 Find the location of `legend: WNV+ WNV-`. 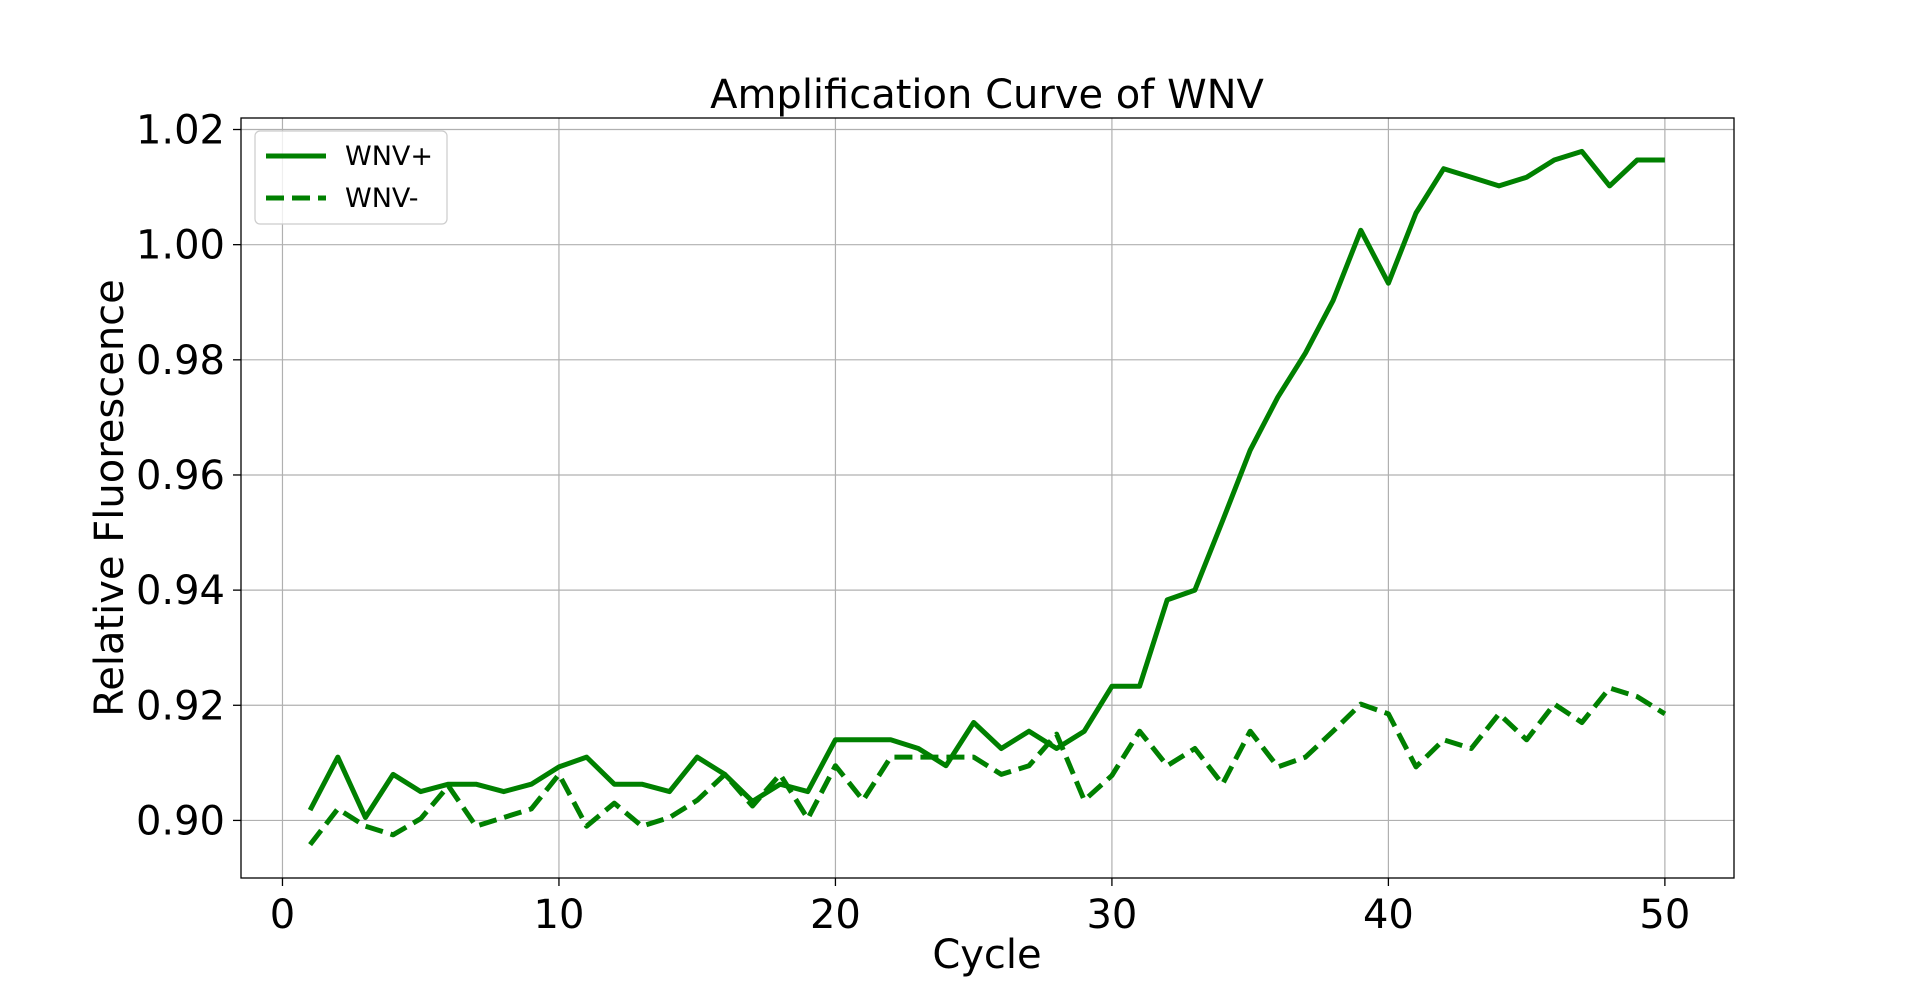

legend: WNV+ WNV- is located at coordinates (351, 177).